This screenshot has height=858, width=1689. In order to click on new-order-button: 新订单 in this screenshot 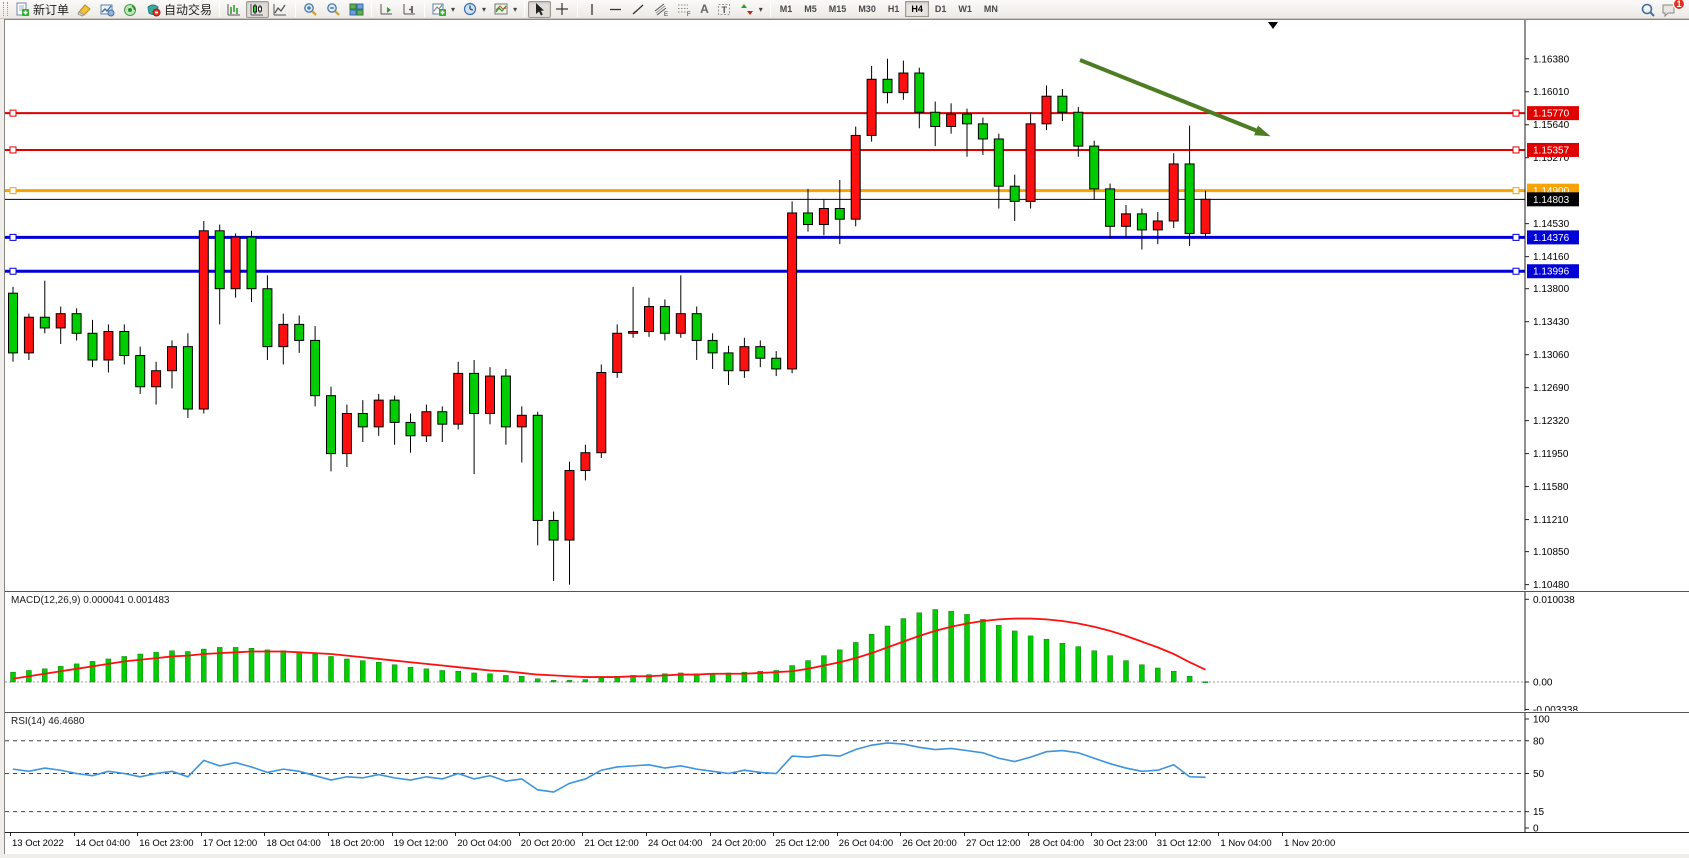, I will do `click(42, 9)`.